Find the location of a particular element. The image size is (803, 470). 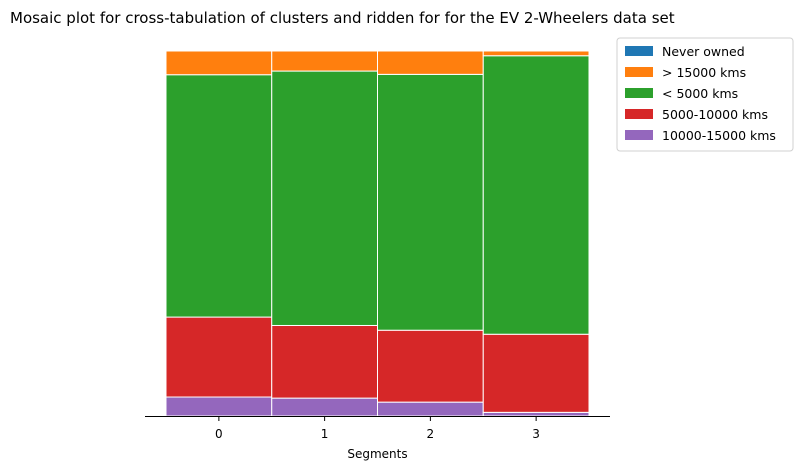

tile-segment-0-15000-kms is located at coordinates (219, 63).